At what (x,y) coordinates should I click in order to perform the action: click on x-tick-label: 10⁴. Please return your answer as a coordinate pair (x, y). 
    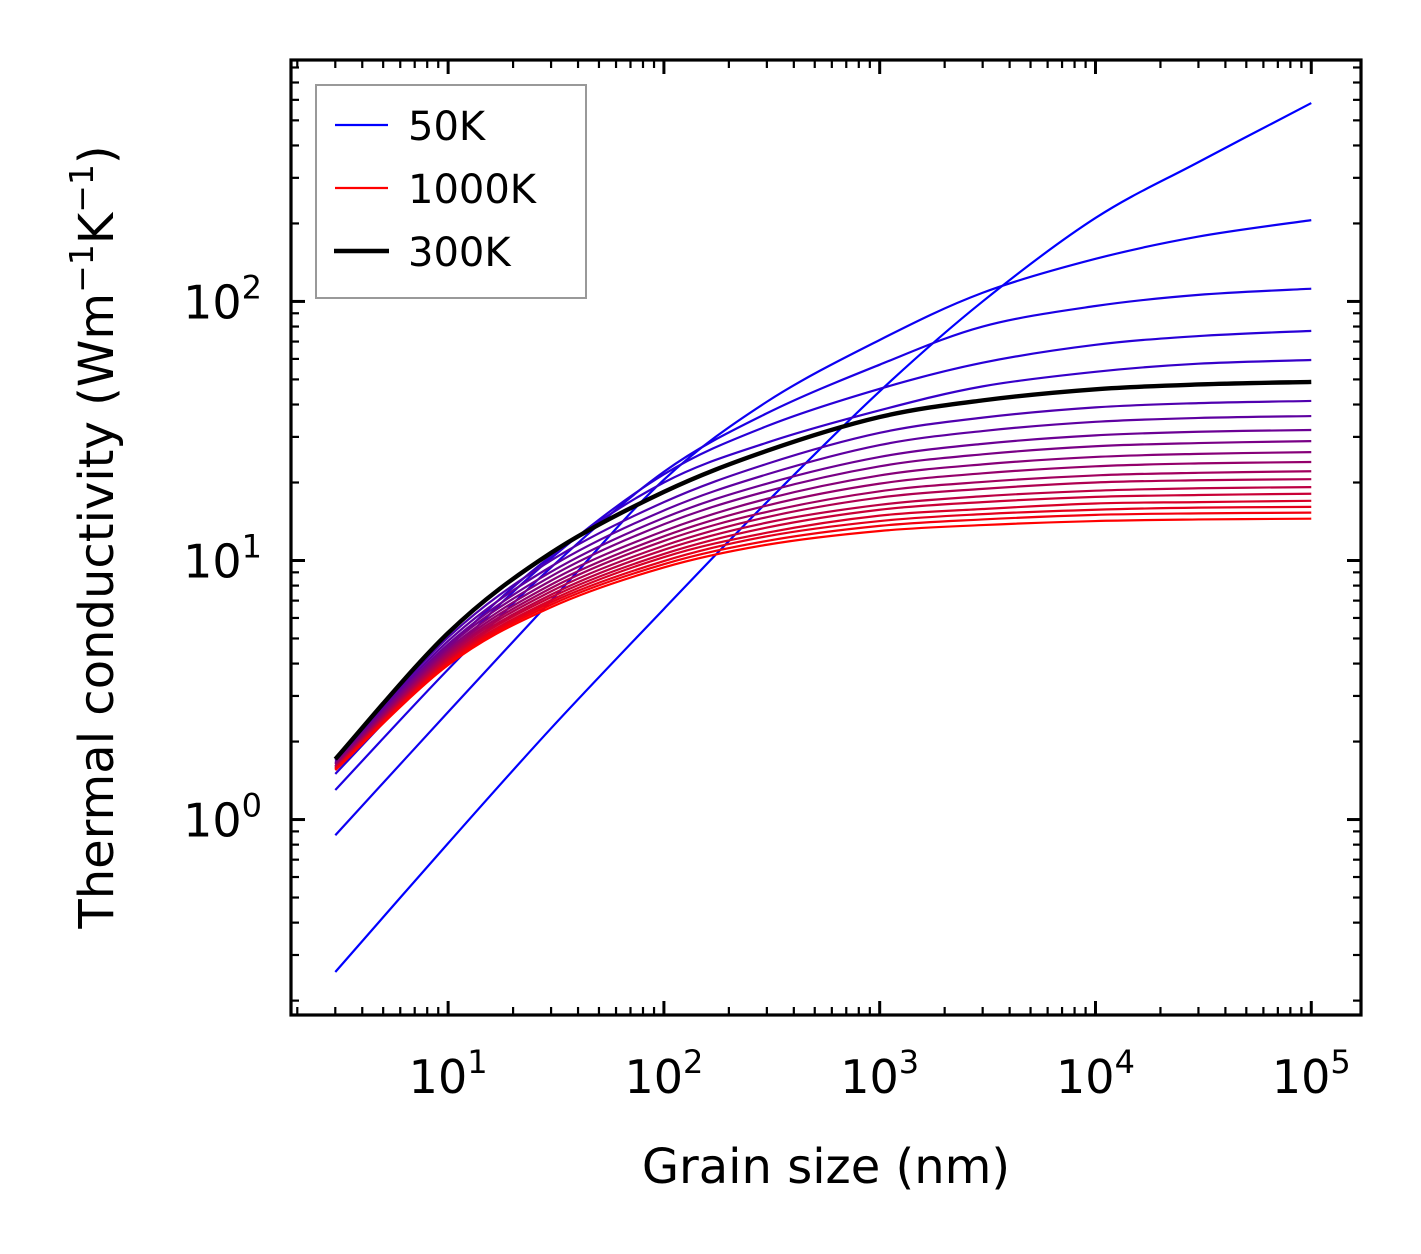
    Looking at the image, I should click on (1095, 1073).